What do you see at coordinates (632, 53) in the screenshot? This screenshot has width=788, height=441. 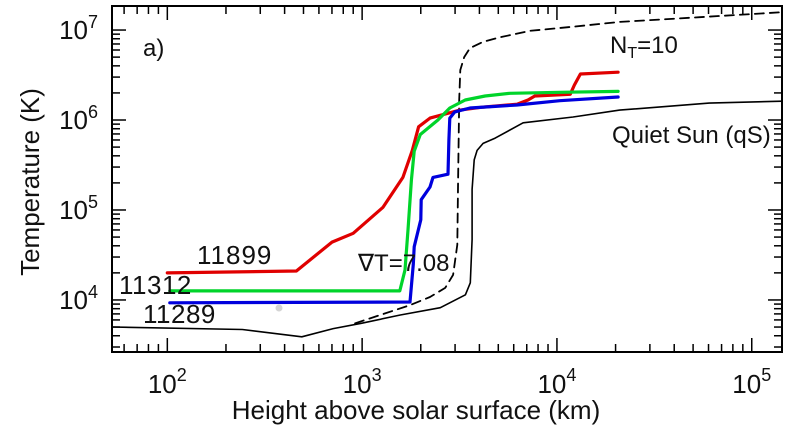 I see `nt10-label-sub-t: T` at bounding box center [632, 53].